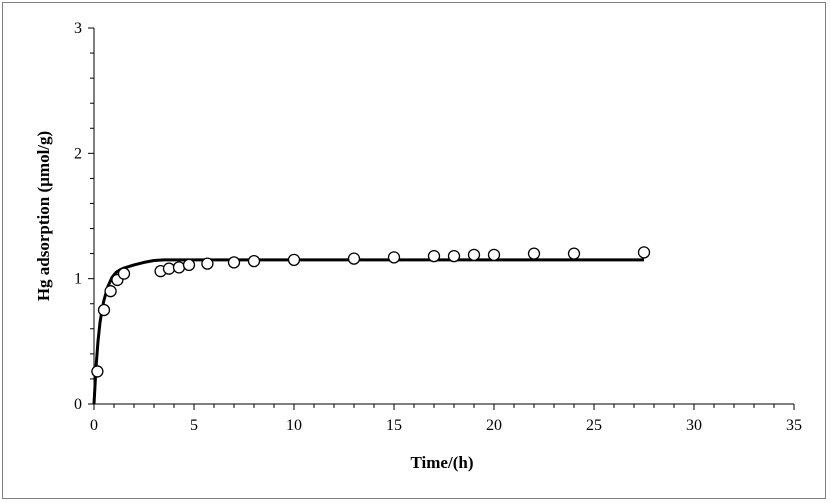 Image resolution: width=830 pixels, height=503 pixels. Describe the element at coordinates (394, 425) in the screenshot. I see `x-tick-label: 15` at that location.